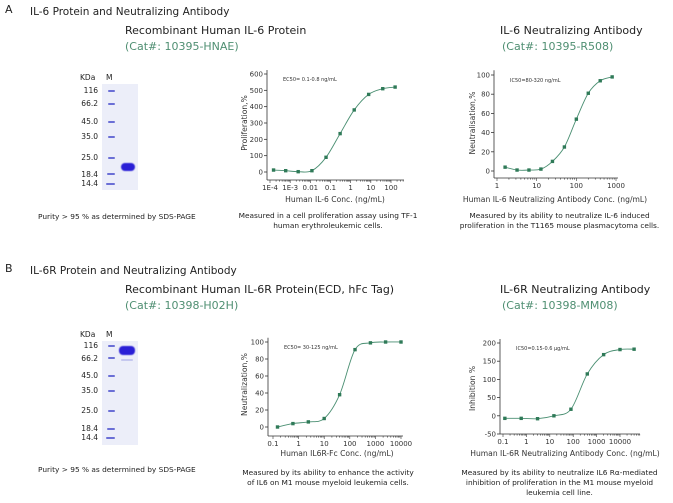 Image resolution: width=673 pixels, height=503 pixels. Describe the element at coordinates (491, 398) in the screenshot. I see `y-tick-label: 50` at that location.